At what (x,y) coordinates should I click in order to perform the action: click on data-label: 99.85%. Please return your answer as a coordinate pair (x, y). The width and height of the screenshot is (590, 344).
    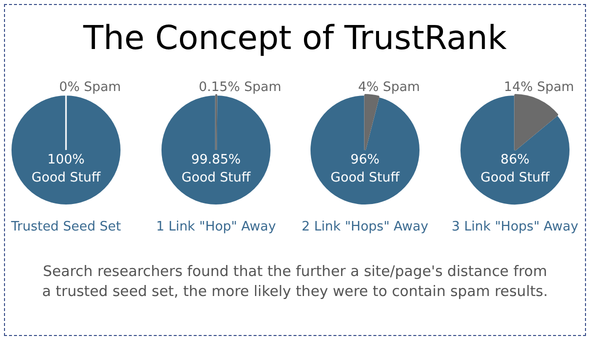
    Looking at the image, I should click on (216, 160).